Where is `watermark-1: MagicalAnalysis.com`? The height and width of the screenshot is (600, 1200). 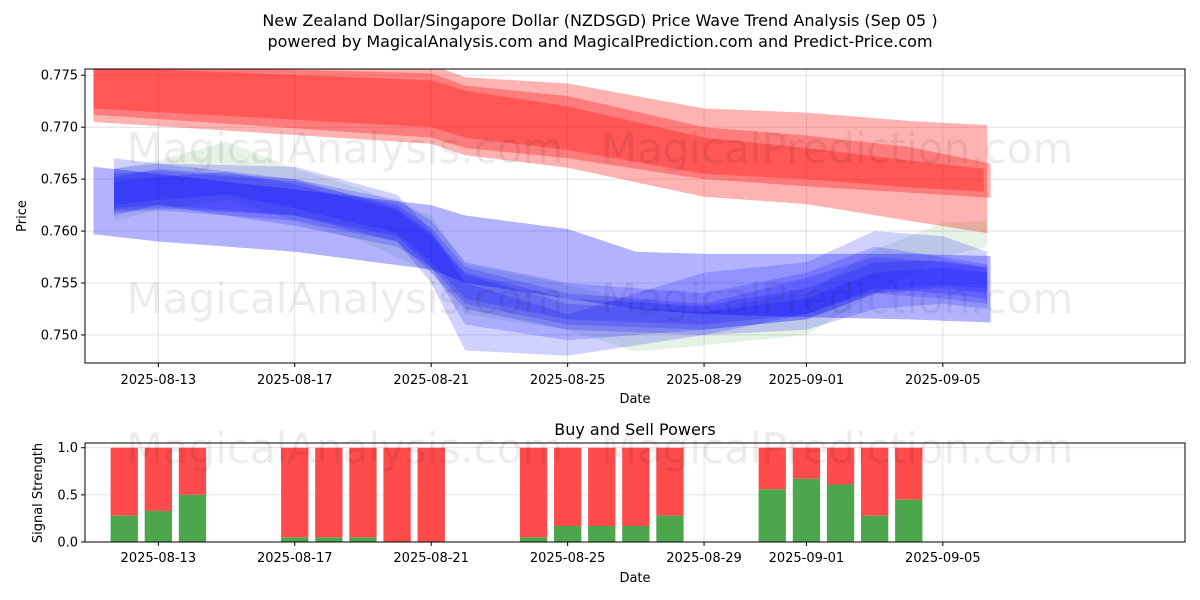
watermark-1: MagicalAnalysis.com is located at coordinates (345, 148).